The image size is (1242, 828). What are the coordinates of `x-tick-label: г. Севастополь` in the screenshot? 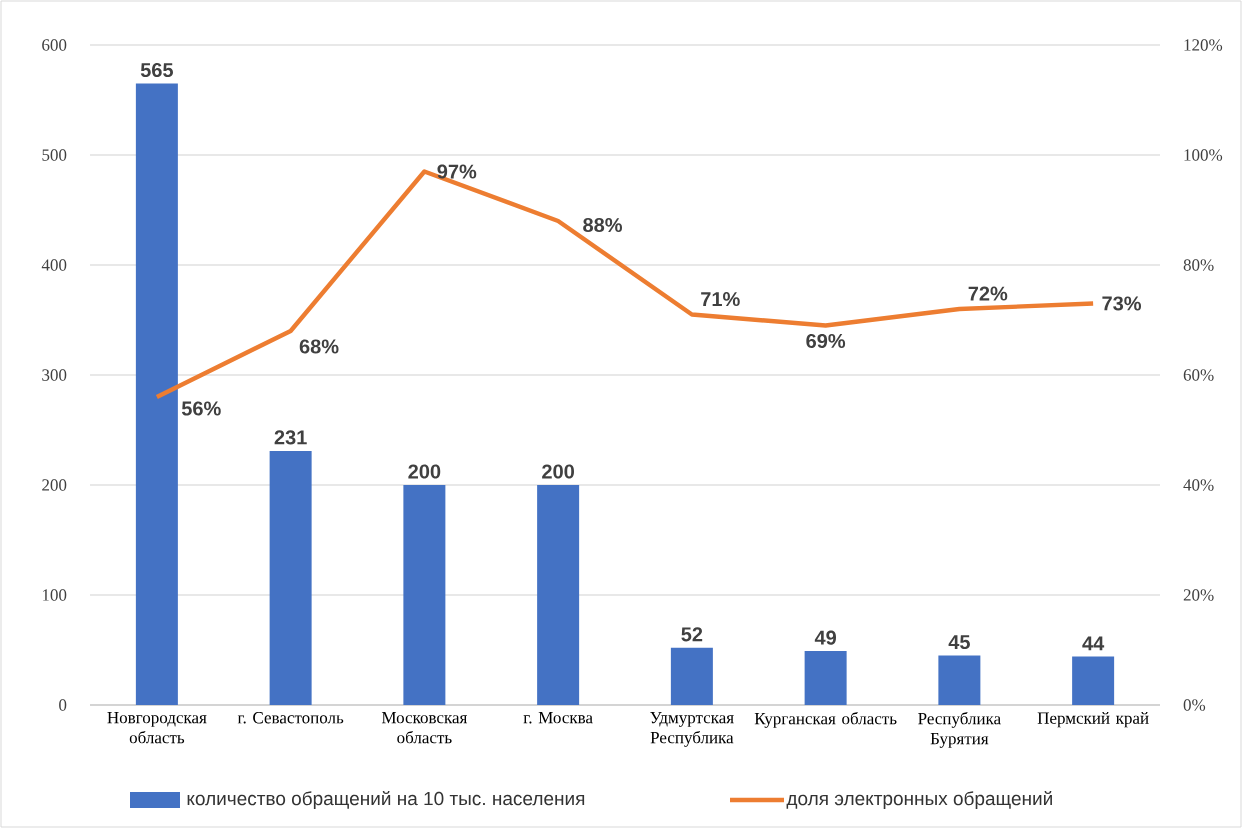 It's located at (290, 718).